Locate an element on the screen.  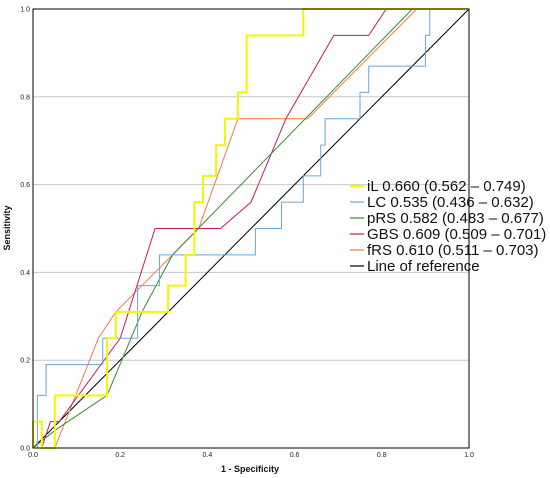
legend-label: LC 0.535 (0.436 – 0.632) is located at coordinates (450, 202).